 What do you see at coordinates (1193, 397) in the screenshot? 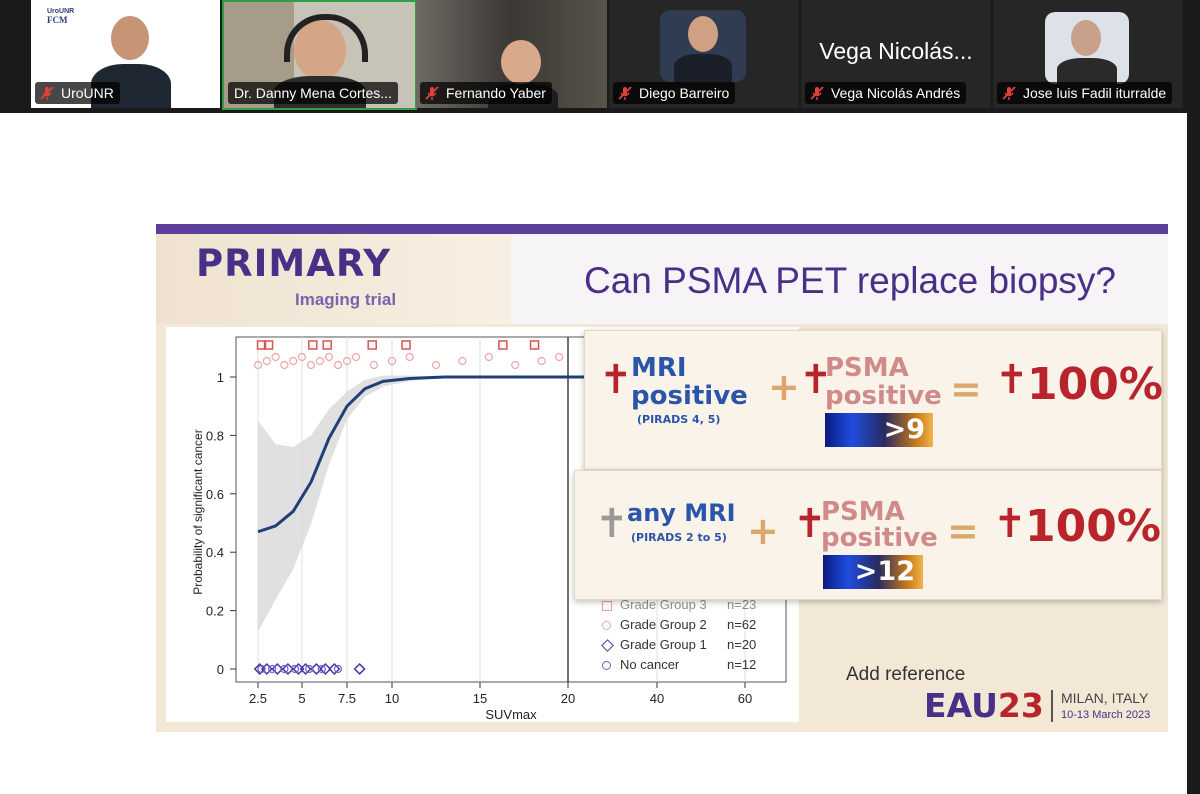
I see `window-edge` at bounding box center [1193, 397].